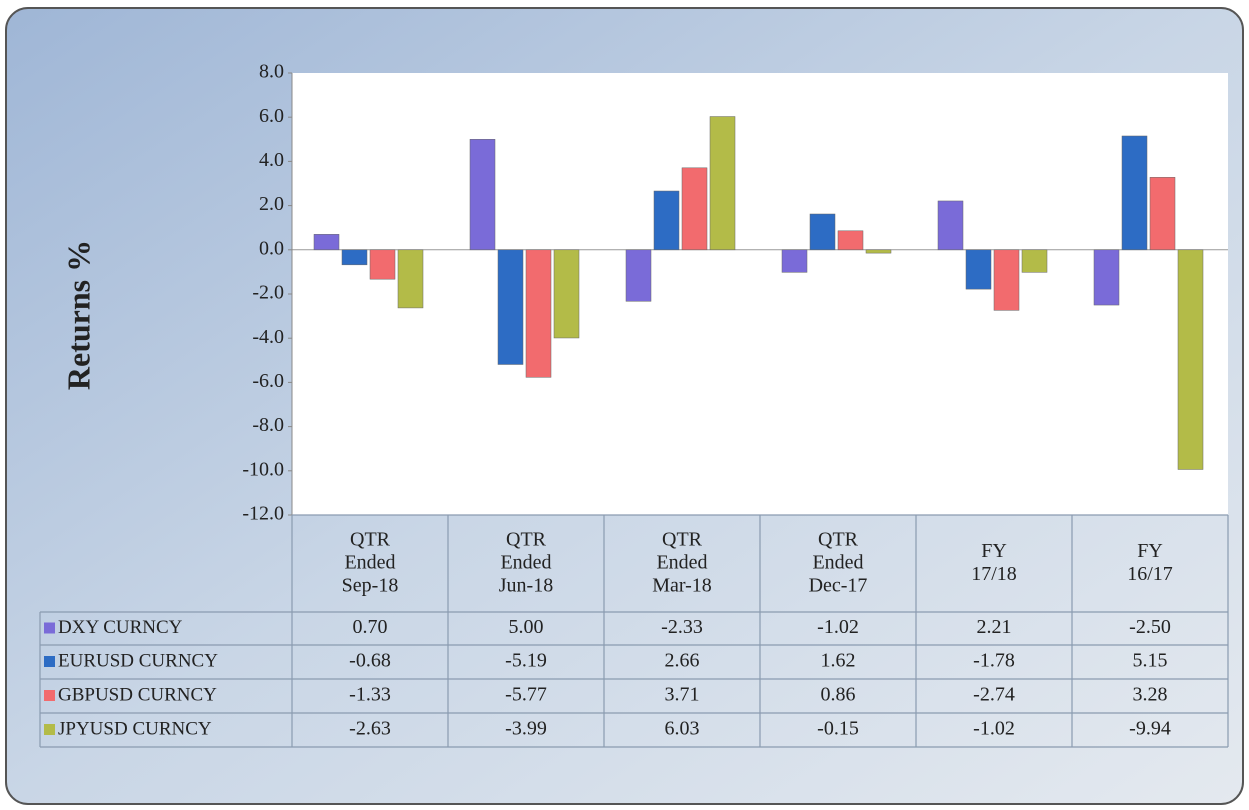  I want to click on table-value: 0.70, so click(370, 627).